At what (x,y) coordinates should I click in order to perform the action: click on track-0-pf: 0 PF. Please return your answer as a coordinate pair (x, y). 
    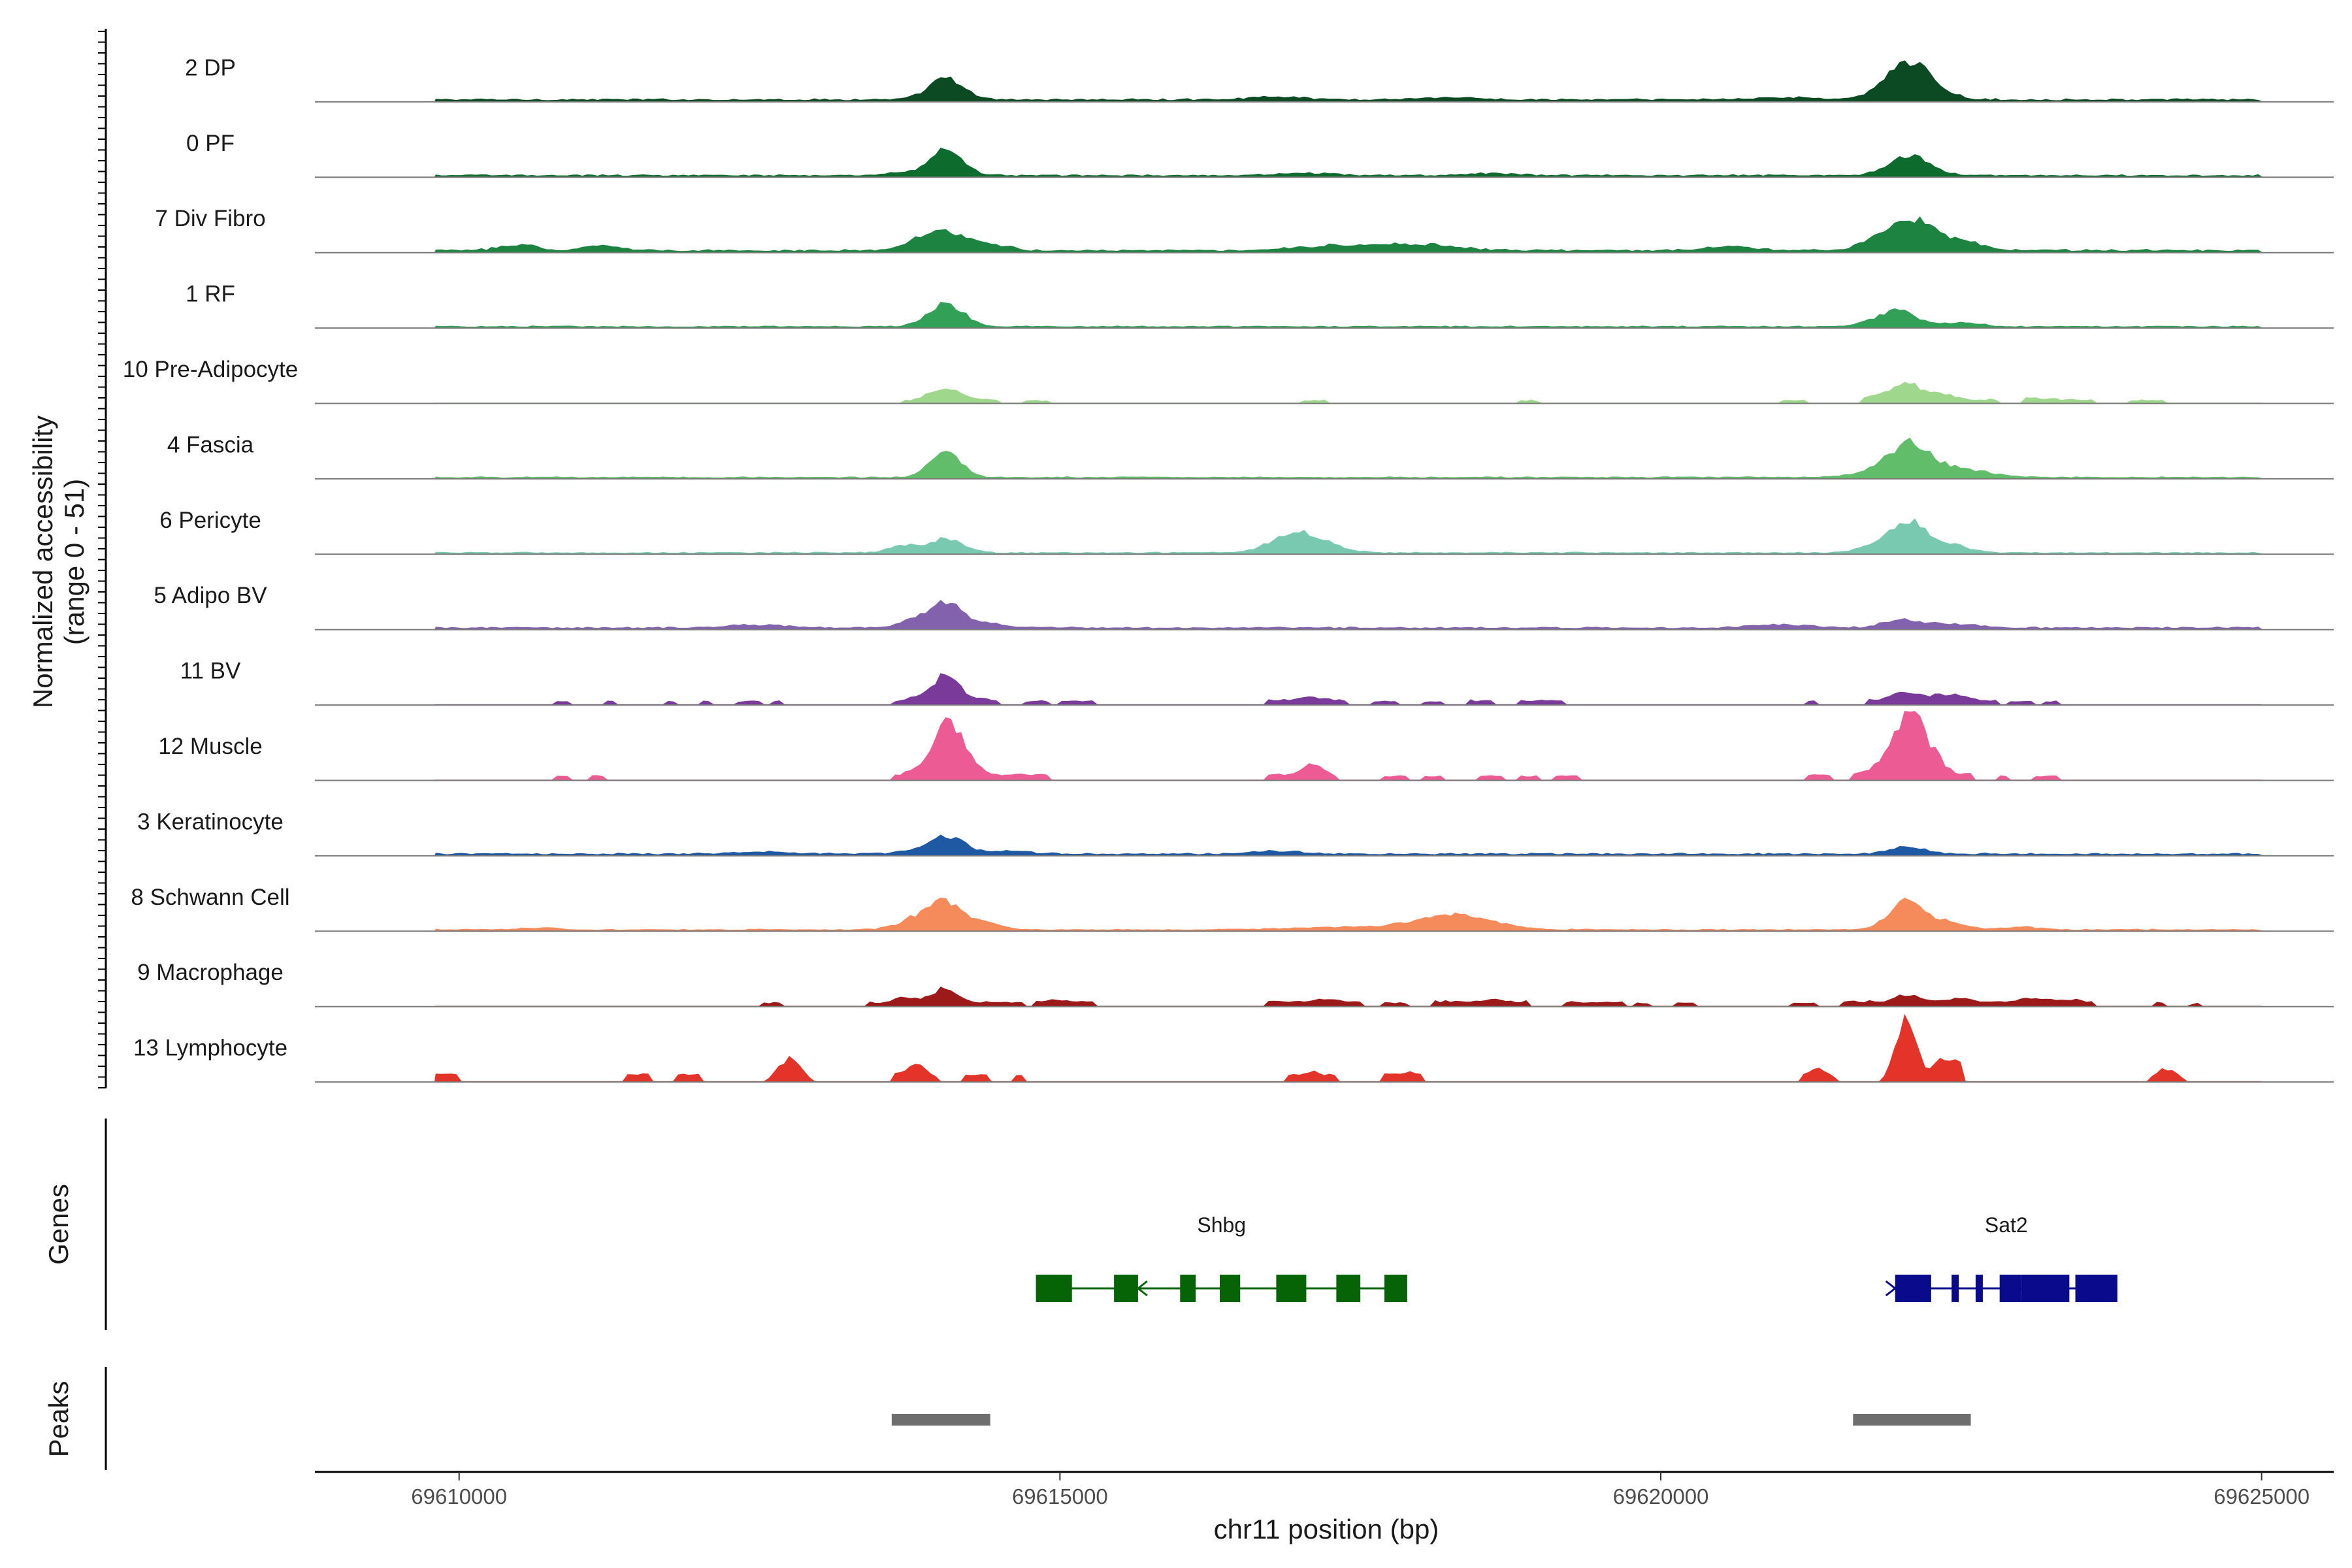
    Looking at the image, I should click on (1260, 154).